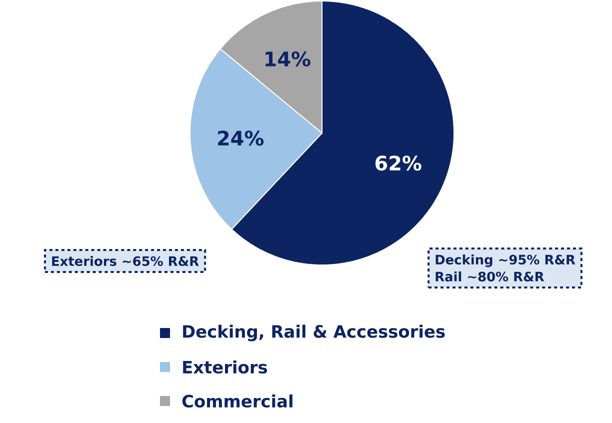 This screenshot has width=612, height=423. Describe the element at coordinates (314, 333) in the screenshot. I see `legend-label: Decking, Rail & Accessories` at that location.